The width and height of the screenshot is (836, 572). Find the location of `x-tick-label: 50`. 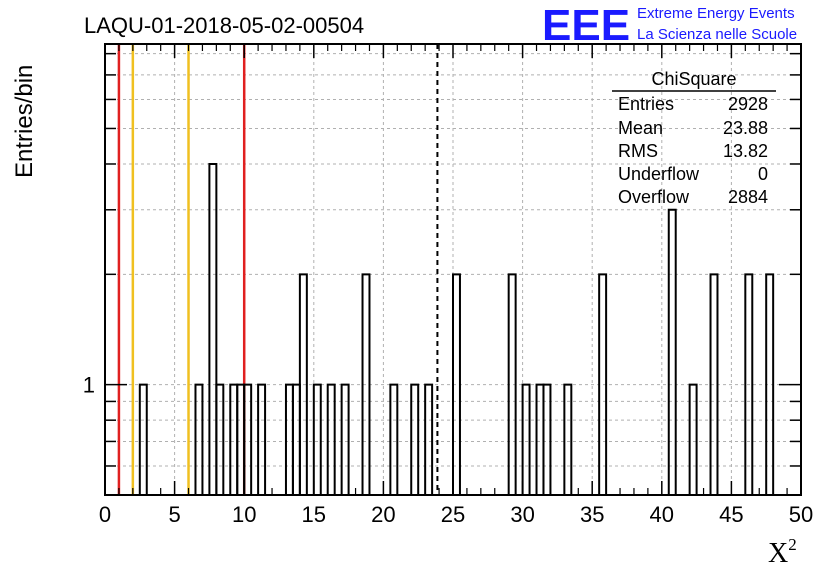

x-tick-label: 50 is located at coordinates (801, 514).